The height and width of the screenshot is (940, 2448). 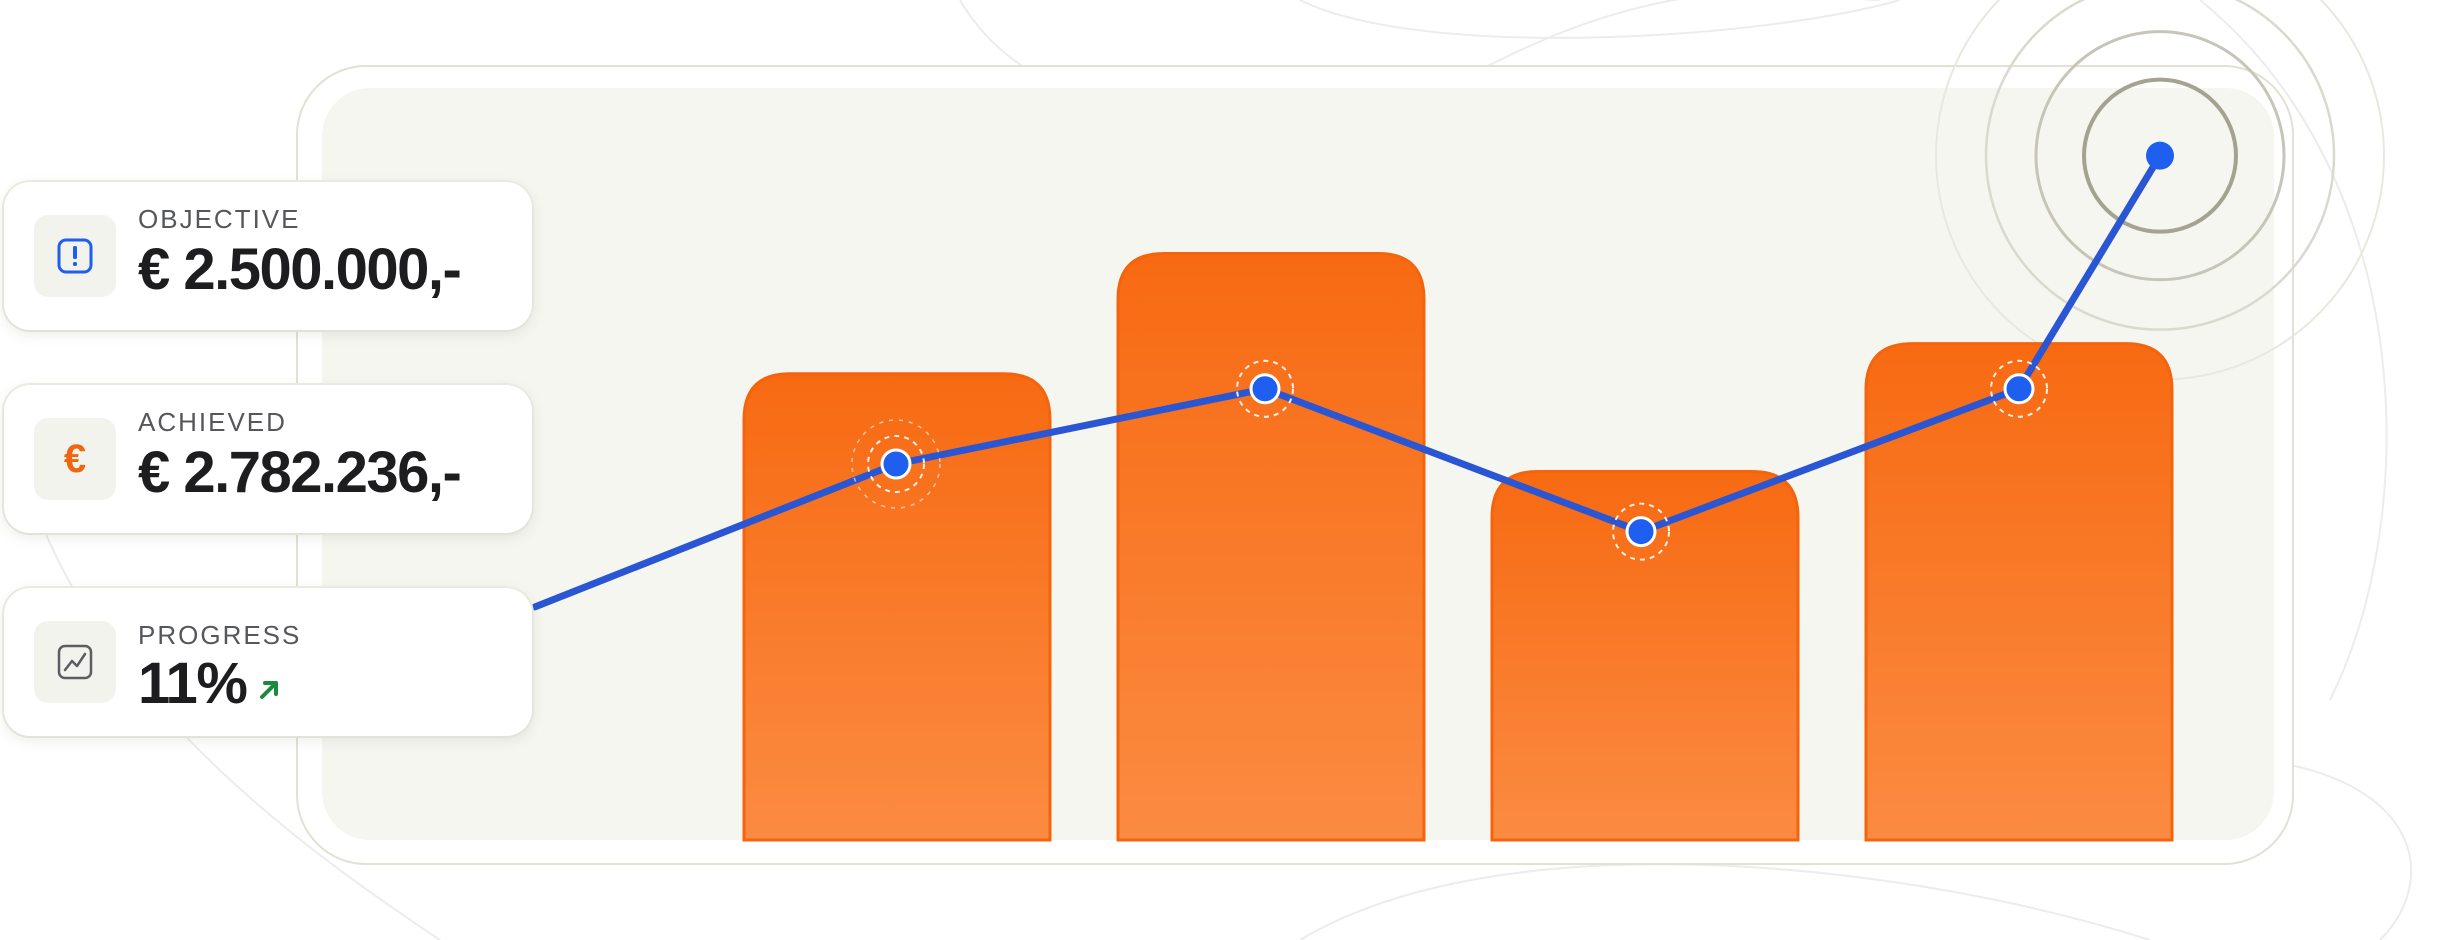 What do you see at coordinates (300, 269) in the screenshot?
I see `objective-value: € 2.500.000,-` at bounding box center [300, 269].